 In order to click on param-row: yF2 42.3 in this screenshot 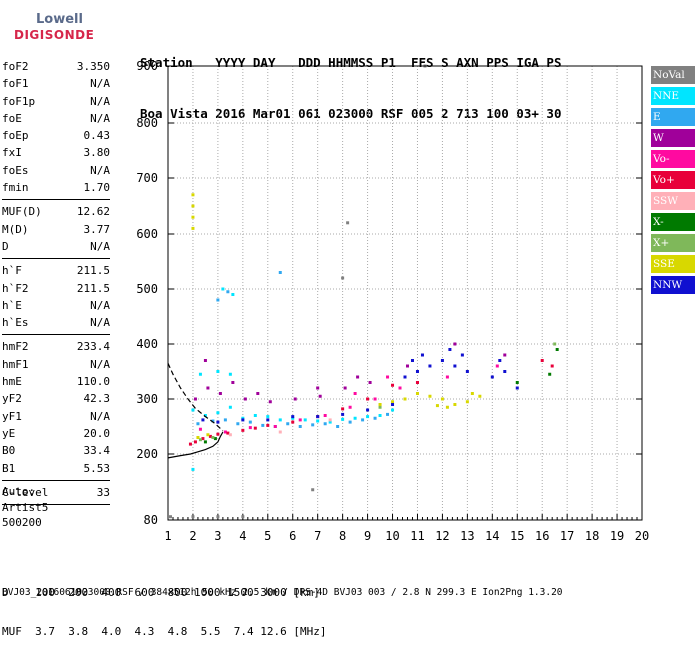, I will do `click(56, 398)`.